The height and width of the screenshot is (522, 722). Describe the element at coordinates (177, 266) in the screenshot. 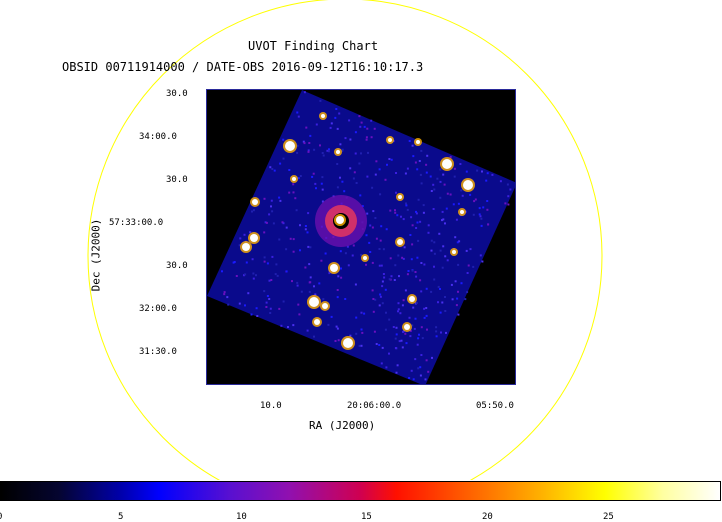

I see `y-tick-label: 30.0` at that location.